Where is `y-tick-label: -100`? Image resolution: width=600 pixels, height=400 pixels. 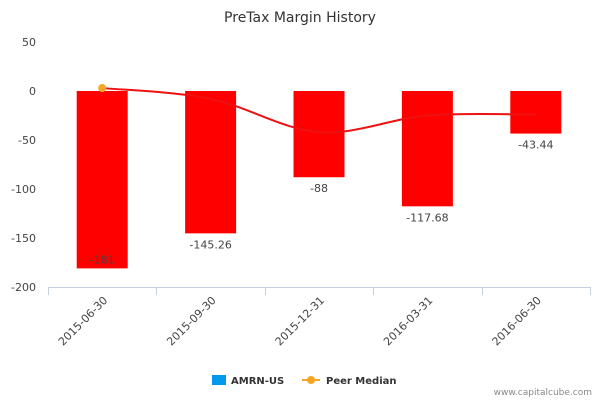 y-tick-label: -100 is located at coordinates (23, 189).